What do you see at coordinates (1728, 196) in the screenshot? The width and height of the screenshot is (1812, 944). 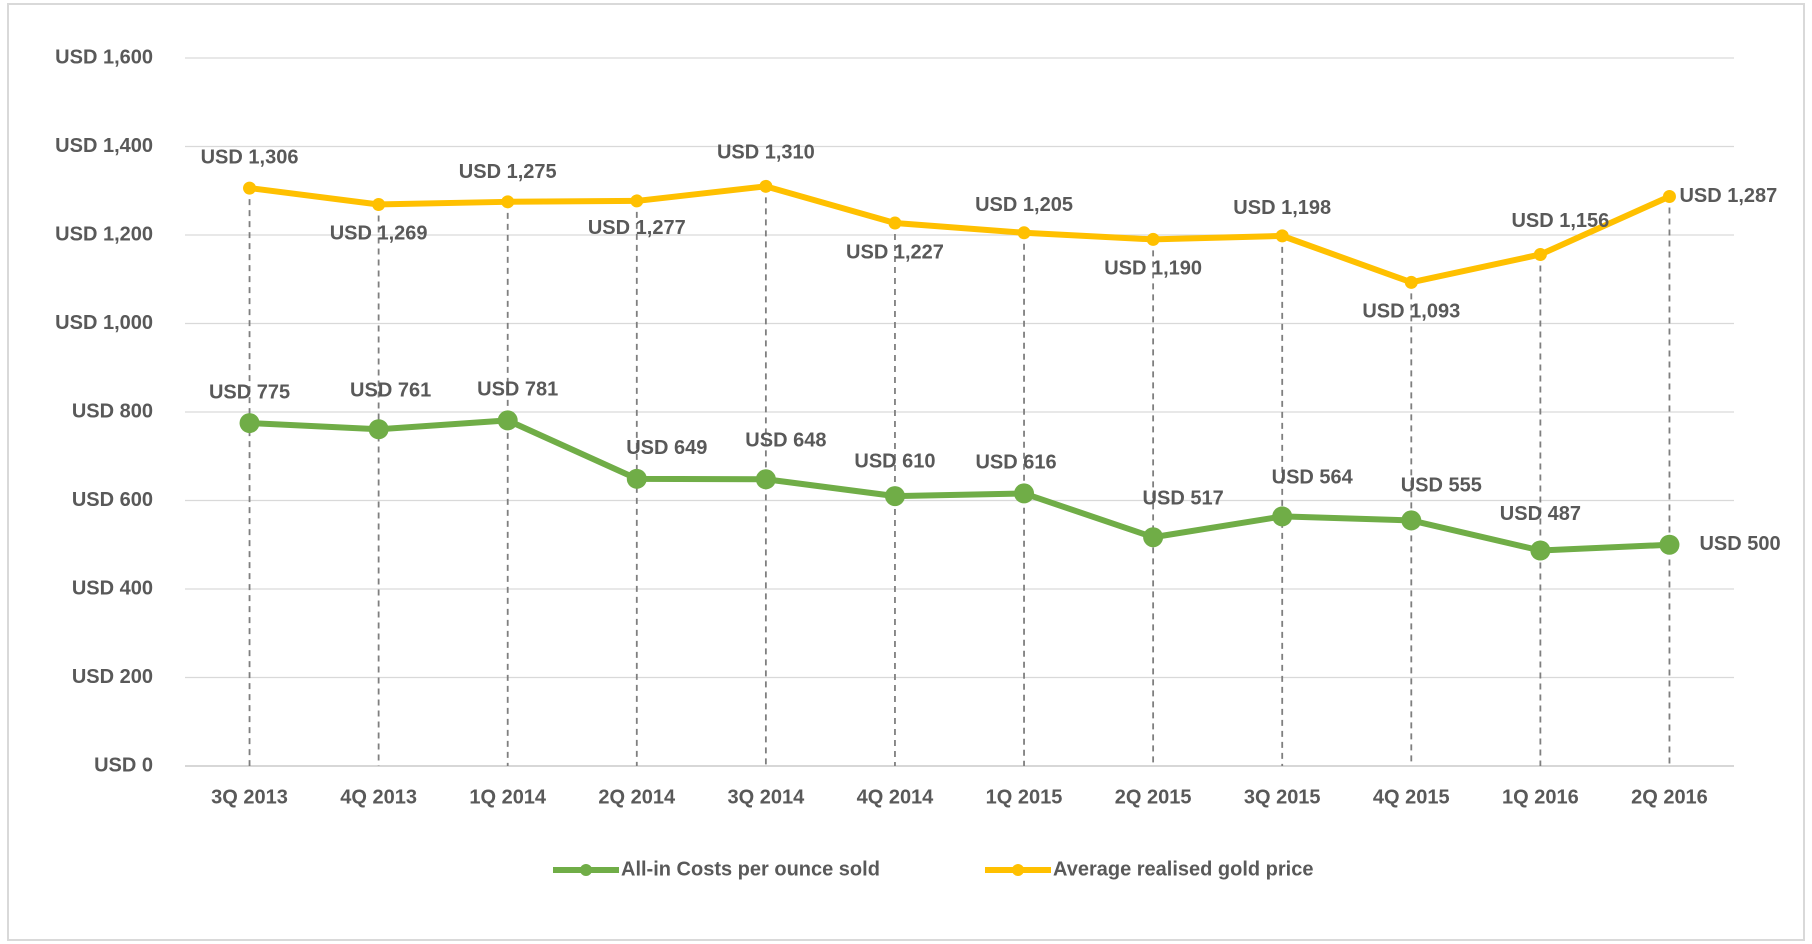 I see `data-label: USD 1,287` at bounding box center [1728, 196].